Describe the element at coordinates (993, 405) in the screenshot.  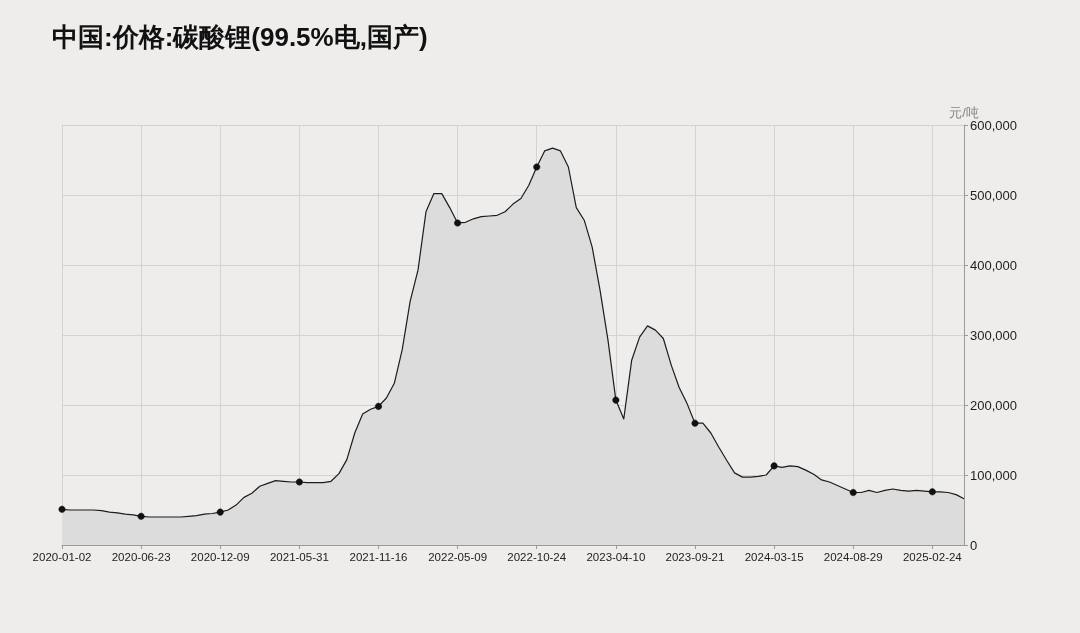
I see `y-tick-label: 200,000` at that location.